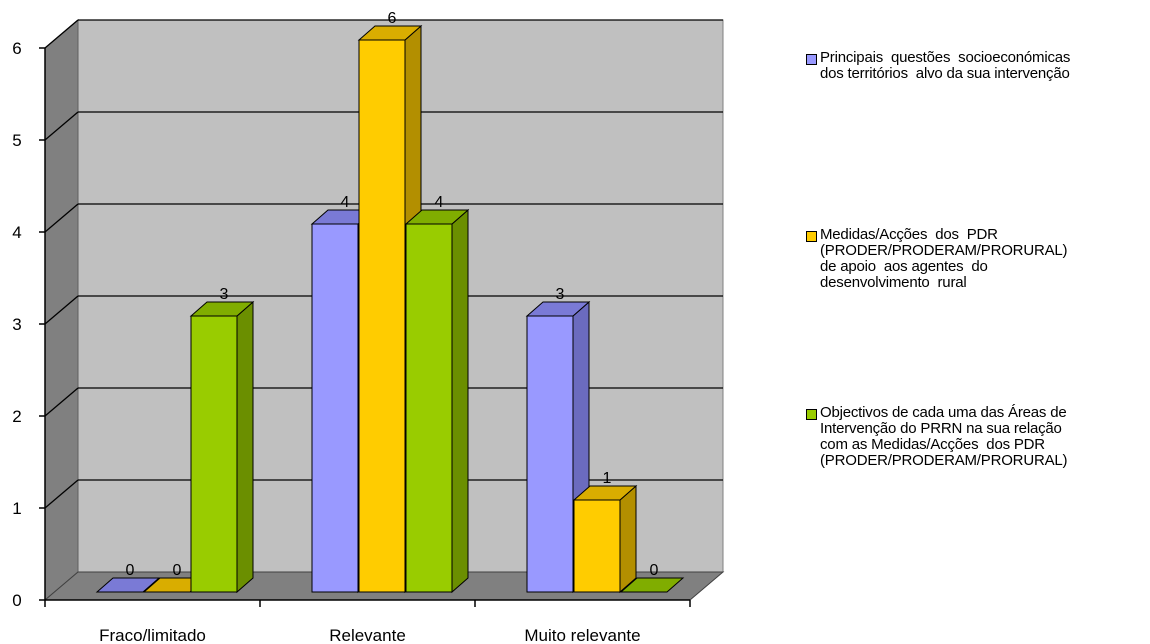 This screenshot has width=1150, height=644. What do you see at coordinates (392, 18) in the screenshot?
I see `data-label: 6` at bounding box center [392, 18].